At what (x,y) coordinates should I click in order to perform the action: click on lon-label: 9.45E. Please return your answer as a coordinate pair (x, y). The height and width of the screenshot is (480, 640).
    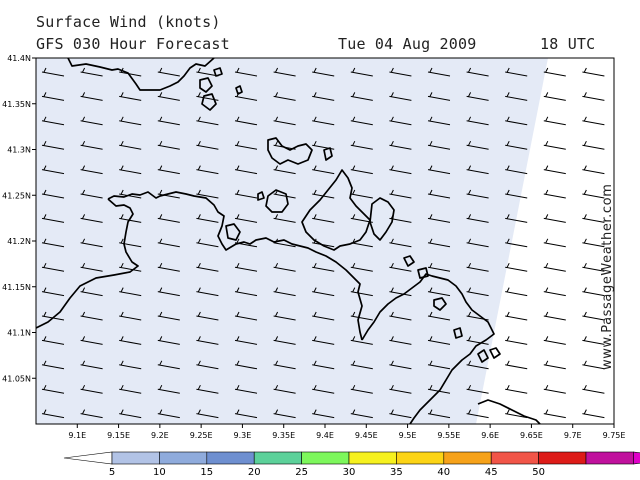
    Looking at the image, I should click on (366, 435).